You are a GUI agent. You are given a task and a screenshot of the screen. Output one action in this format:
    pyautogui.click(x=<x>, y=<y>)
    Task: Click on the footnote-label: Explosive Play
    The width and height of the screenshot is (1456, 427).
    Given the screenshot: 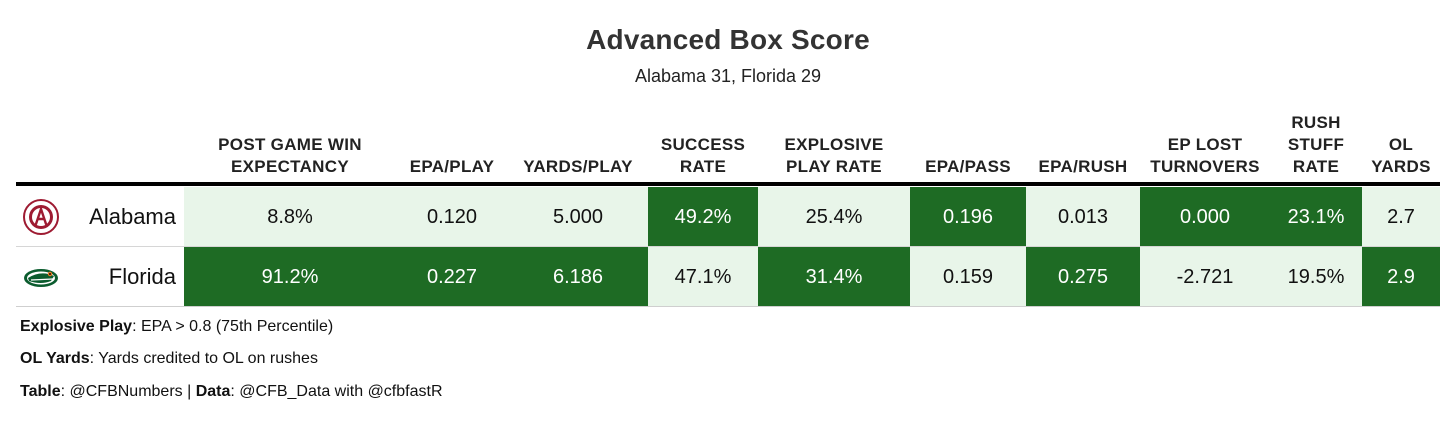 What is the action you would take?
    pyautogui.click(x=76, y=326)
    